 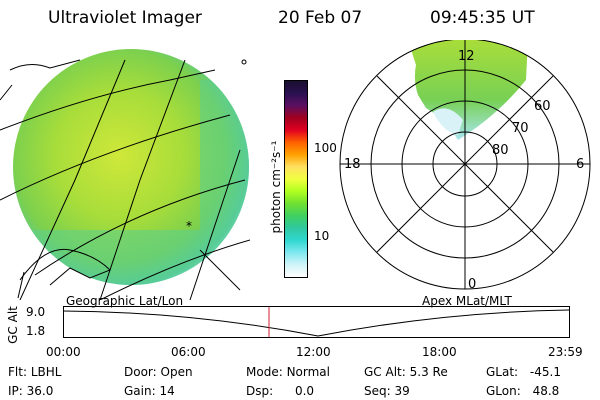 I want to click on status-ip: IP: 36.0, so click(x=31, y=391).